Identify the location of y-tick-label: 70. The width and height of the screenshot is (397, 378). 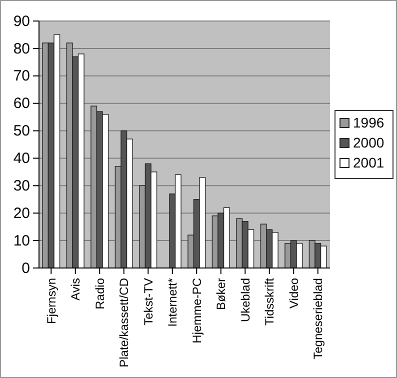
(21, 76).